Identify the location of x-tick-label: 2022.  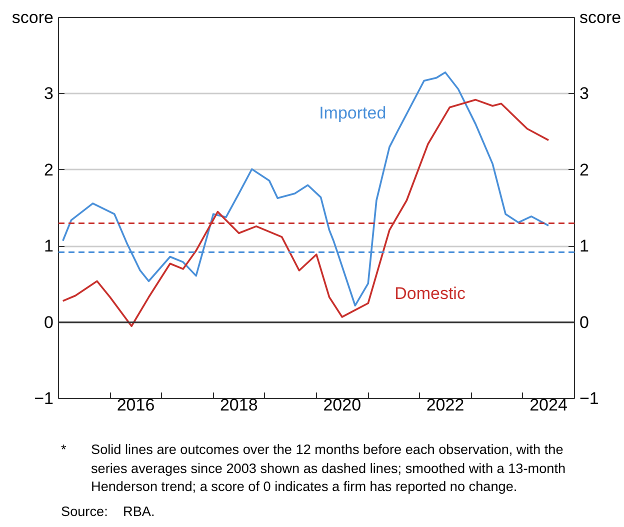
(445, 405).